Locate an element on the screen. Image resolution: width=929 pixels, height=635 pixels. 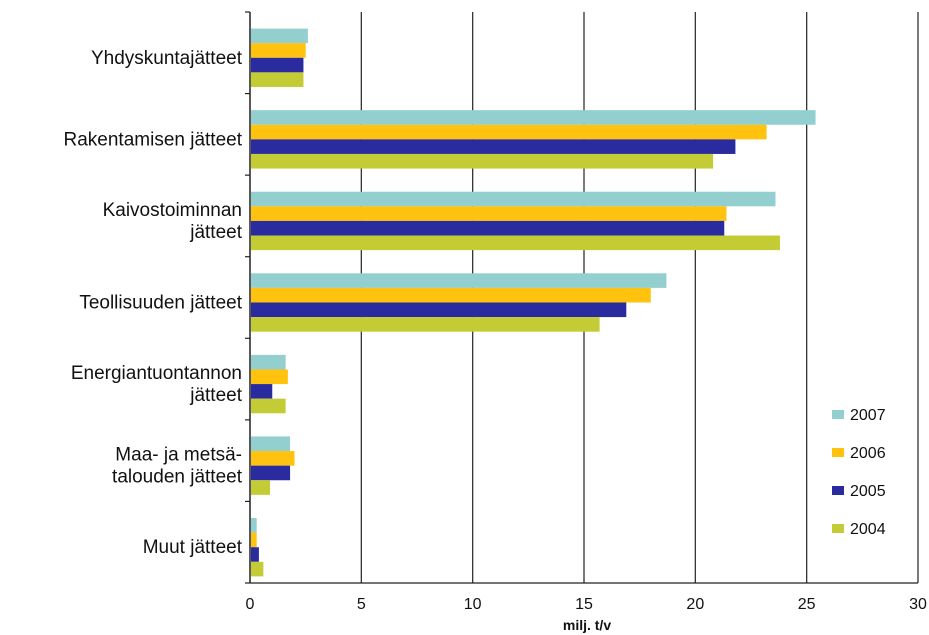
category-label: Rakentamisen jätteet is located at coordinates (153, 139).